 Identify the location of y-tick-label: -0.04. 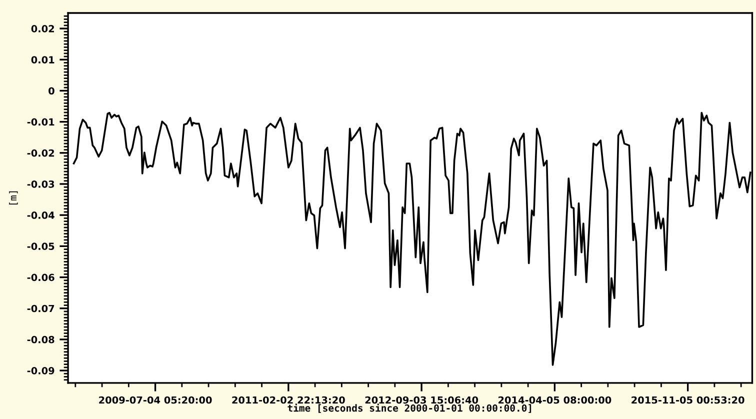
(40, 215).